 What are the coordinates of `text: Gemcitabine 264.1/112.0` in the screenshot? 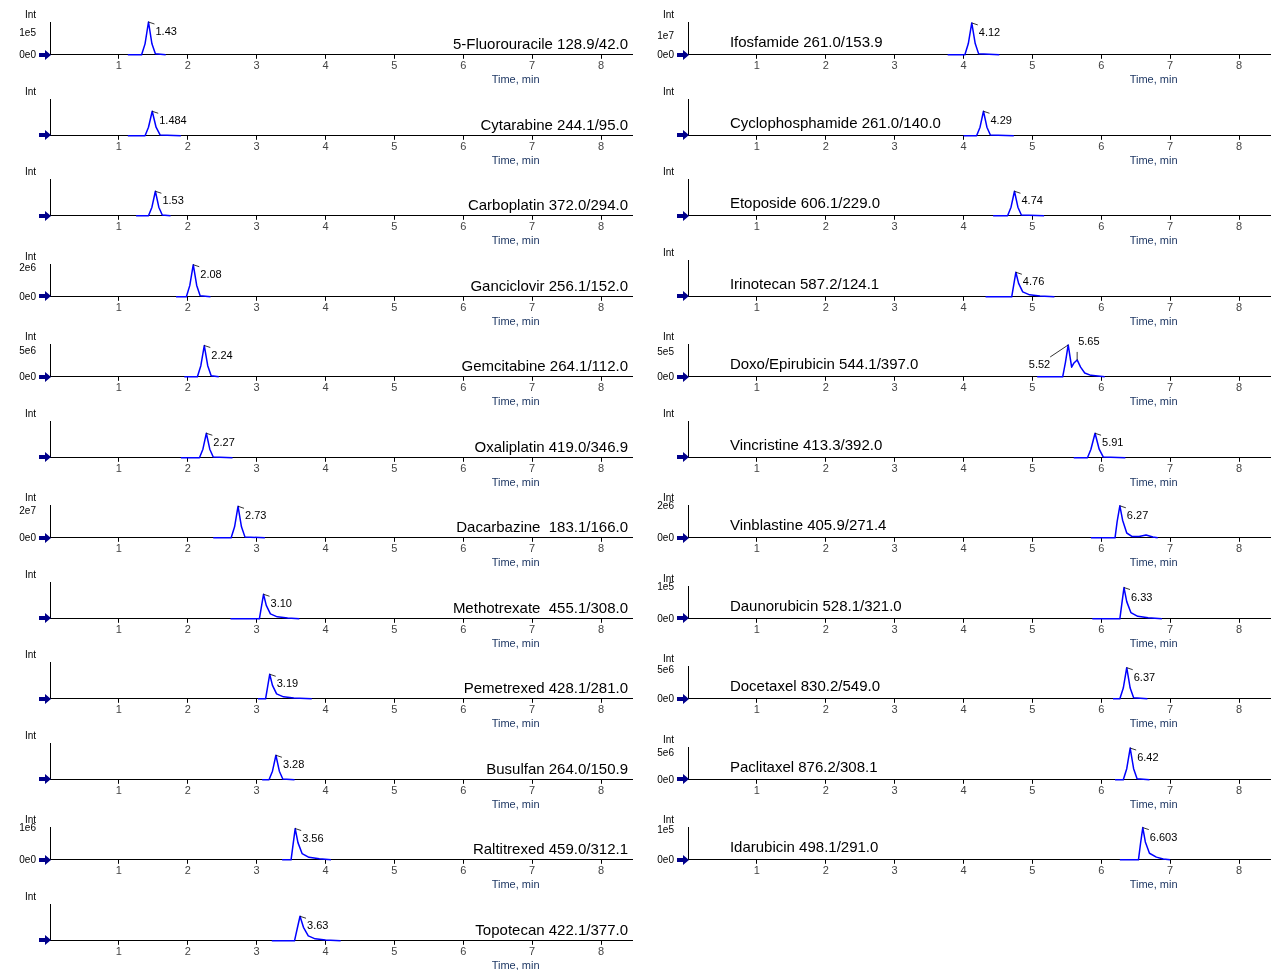 It's located at (544, 365).